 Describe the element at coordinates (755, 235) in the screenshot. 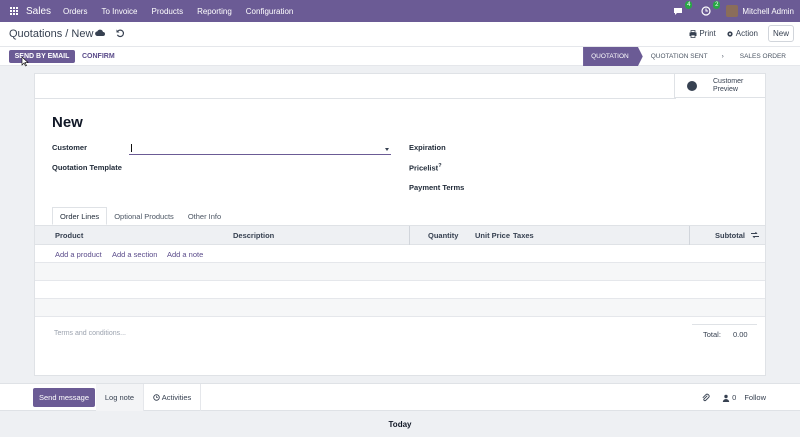

I see `column-settings-icon` at that location.